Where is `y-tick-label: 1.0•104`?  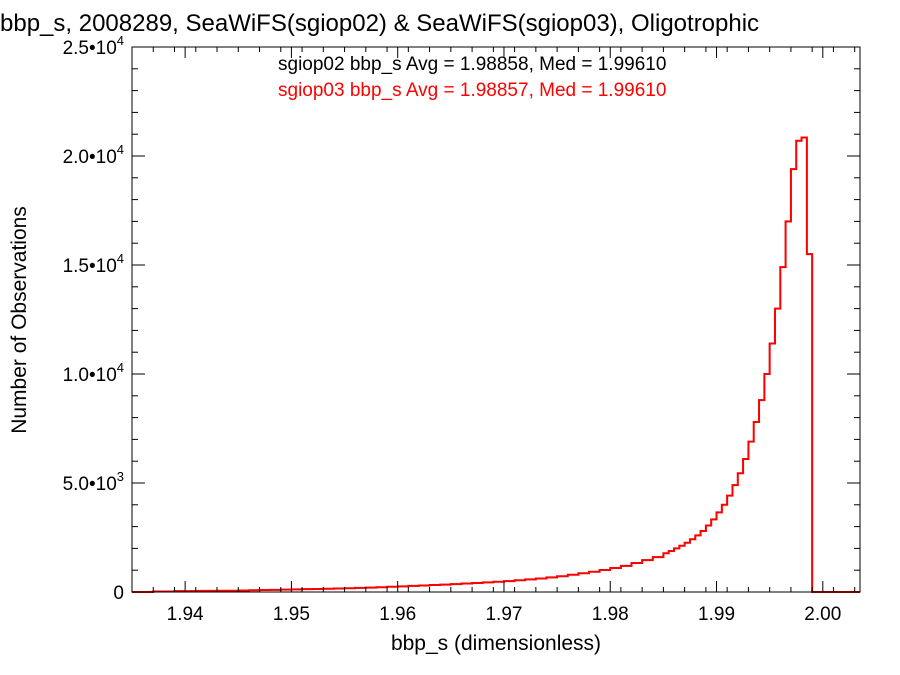 y-tick-label: 1.0•104 is located at coordinates (93, 373).